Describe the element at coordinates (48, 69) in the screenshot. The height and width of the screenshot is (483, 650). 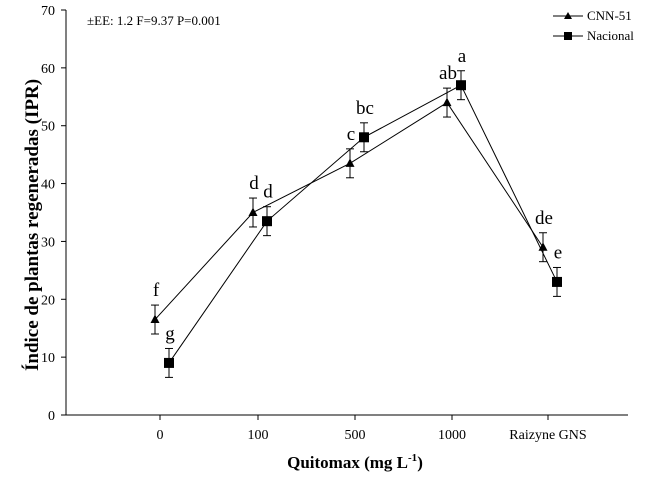
I see `y-tick-label: 60` at that location.